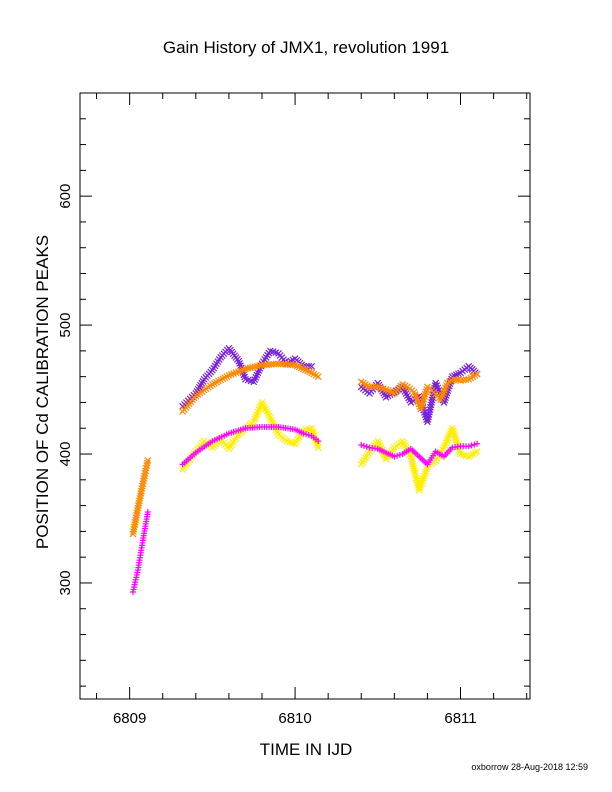  What do you see at coordinates (65, 582) in the screenshot?
I see `y-tick-label: 300` at bounding box center [65, 582].